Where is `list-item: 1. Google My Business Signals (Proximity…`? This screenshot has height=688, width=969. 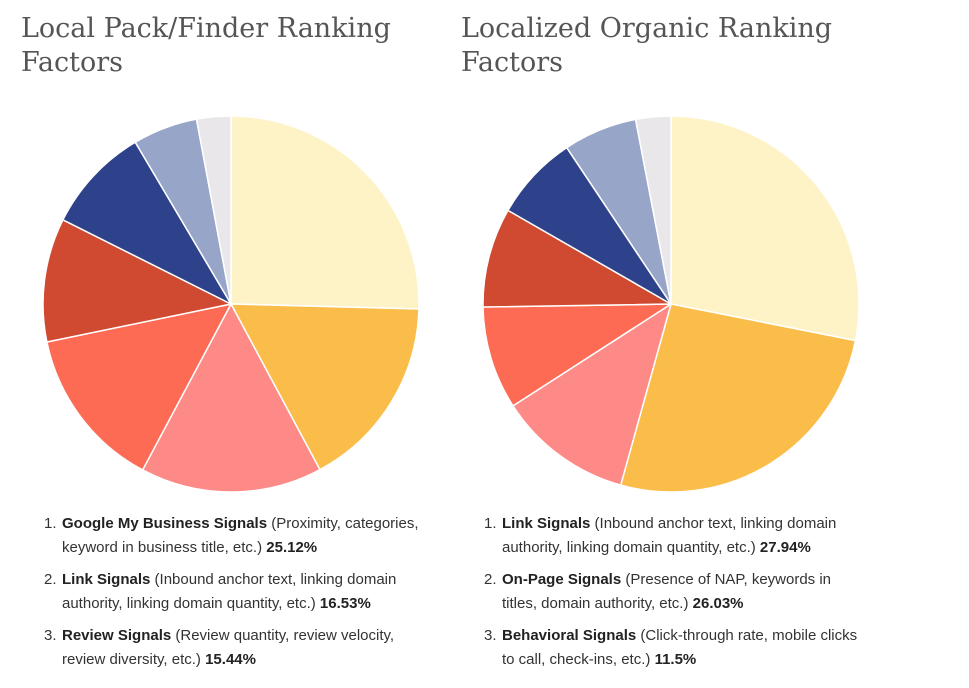 list-item: 1. Google My Business Signals (Proximity… is located at coordinates (230, 536).